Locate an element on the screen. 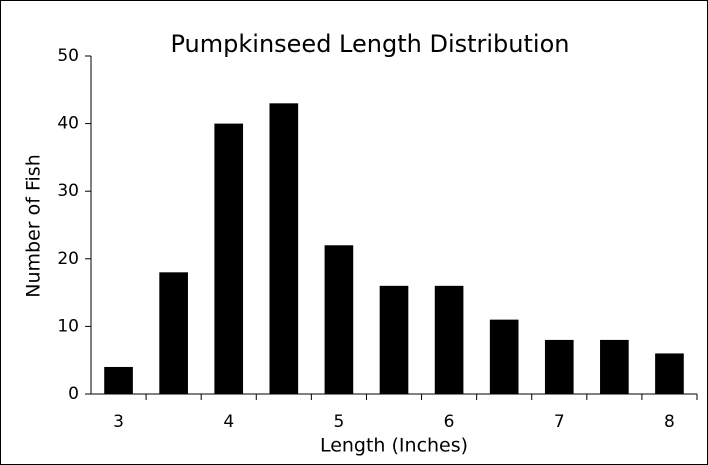 This screenshot has height=465, width=708. x-tick-label: 6 is located at coordinates (449, 422).